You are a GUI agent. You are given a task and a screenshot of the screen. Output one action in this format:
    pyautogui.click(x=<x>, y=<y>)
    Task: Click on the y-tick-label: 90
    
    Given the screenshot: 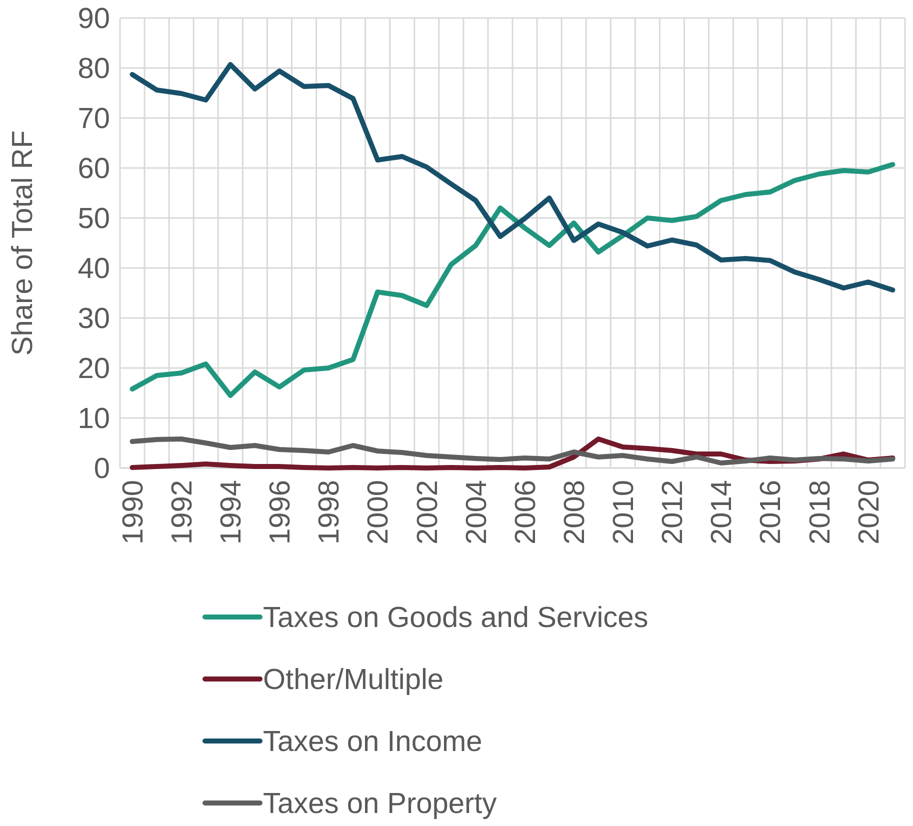 What is the action you would take?
    pyautogui.click(x=94, y=19)
    